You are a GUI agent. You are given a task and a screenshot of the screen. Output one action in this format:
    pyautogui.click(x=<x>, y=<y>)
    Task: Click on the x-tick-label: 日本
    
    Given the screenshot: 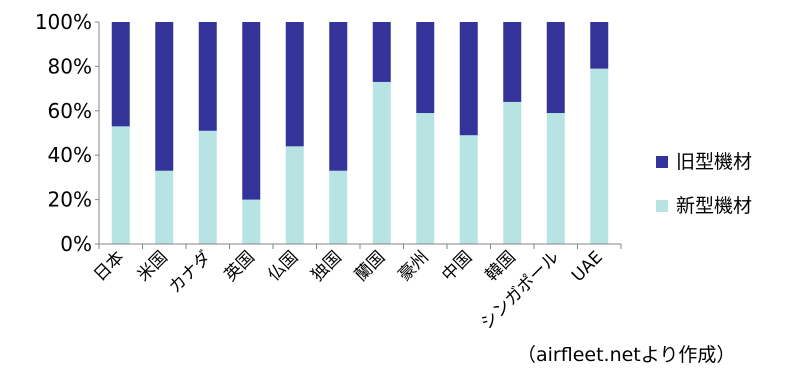 What is the action you would take?
    pyautogui.click(x=109, y=266)
    